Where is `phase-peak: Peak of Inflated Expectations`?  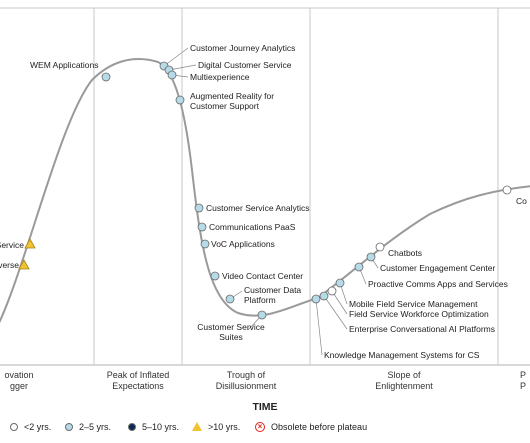
phase-peak: Peak of Inflated Expectations is located at coordinates (138, 381).